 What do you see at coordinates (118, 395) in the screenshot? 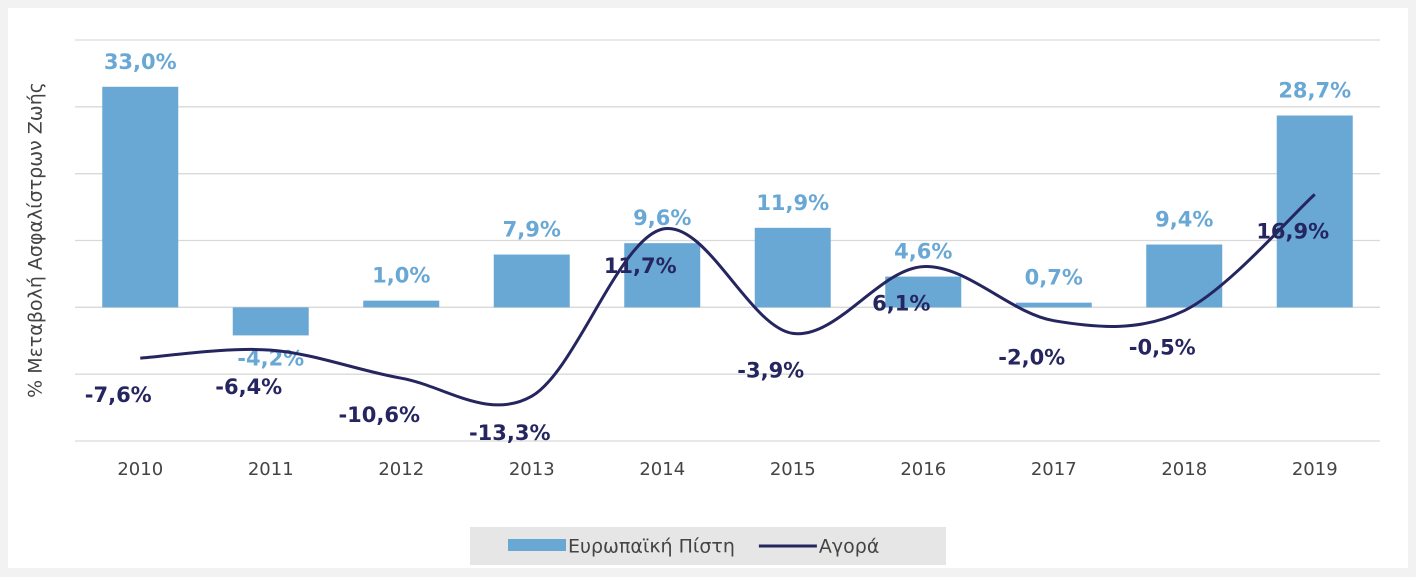
I see `line-value-label: -7,6%` at bounding box center [118, 395].